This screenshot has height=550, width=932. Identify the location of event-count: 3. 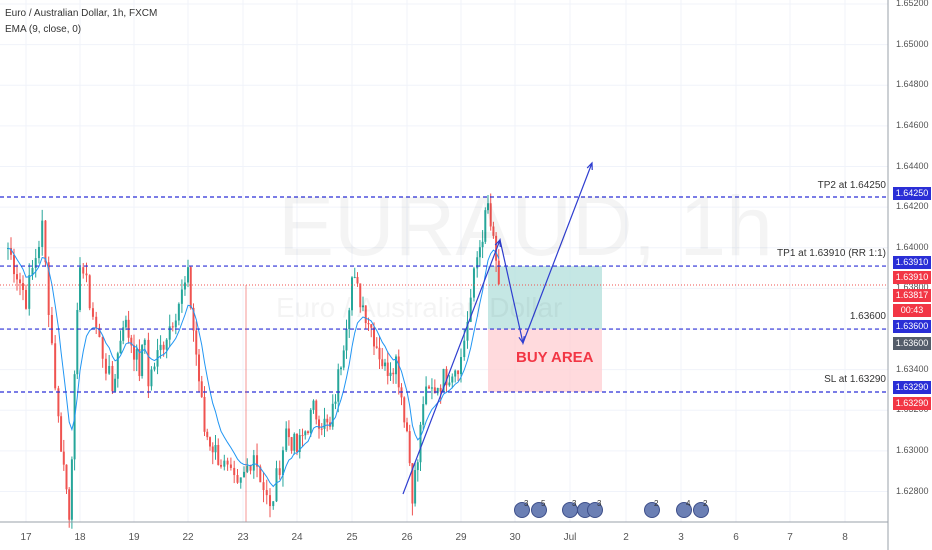
(599, 503).